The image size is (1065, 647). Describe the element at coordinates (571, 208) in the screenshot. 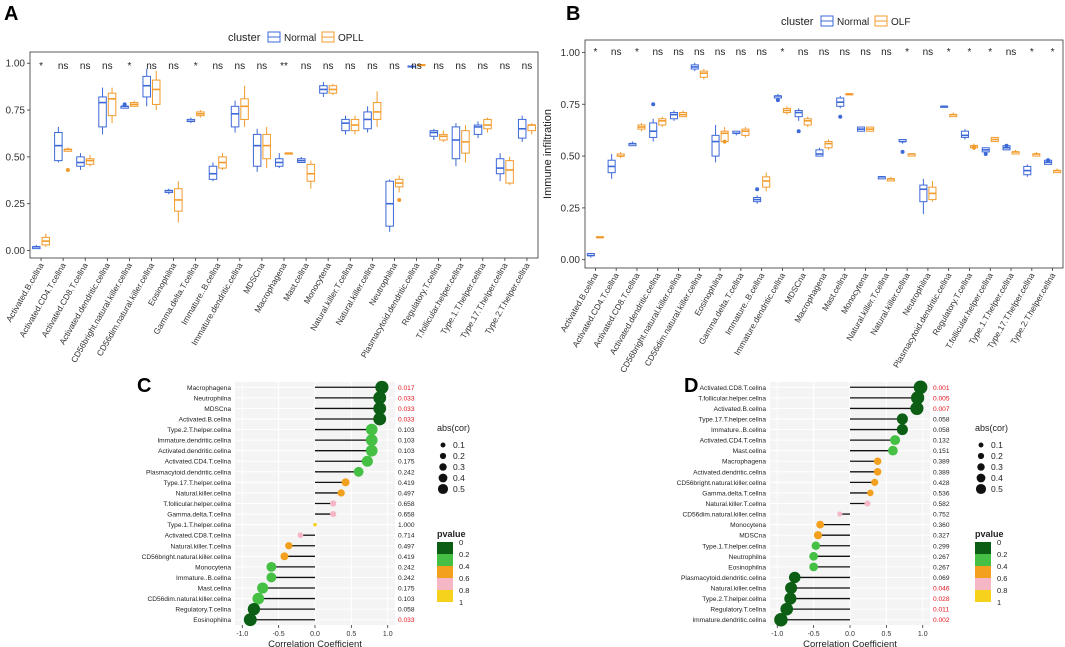

I see `y-tick-label: 0.25` at that location.